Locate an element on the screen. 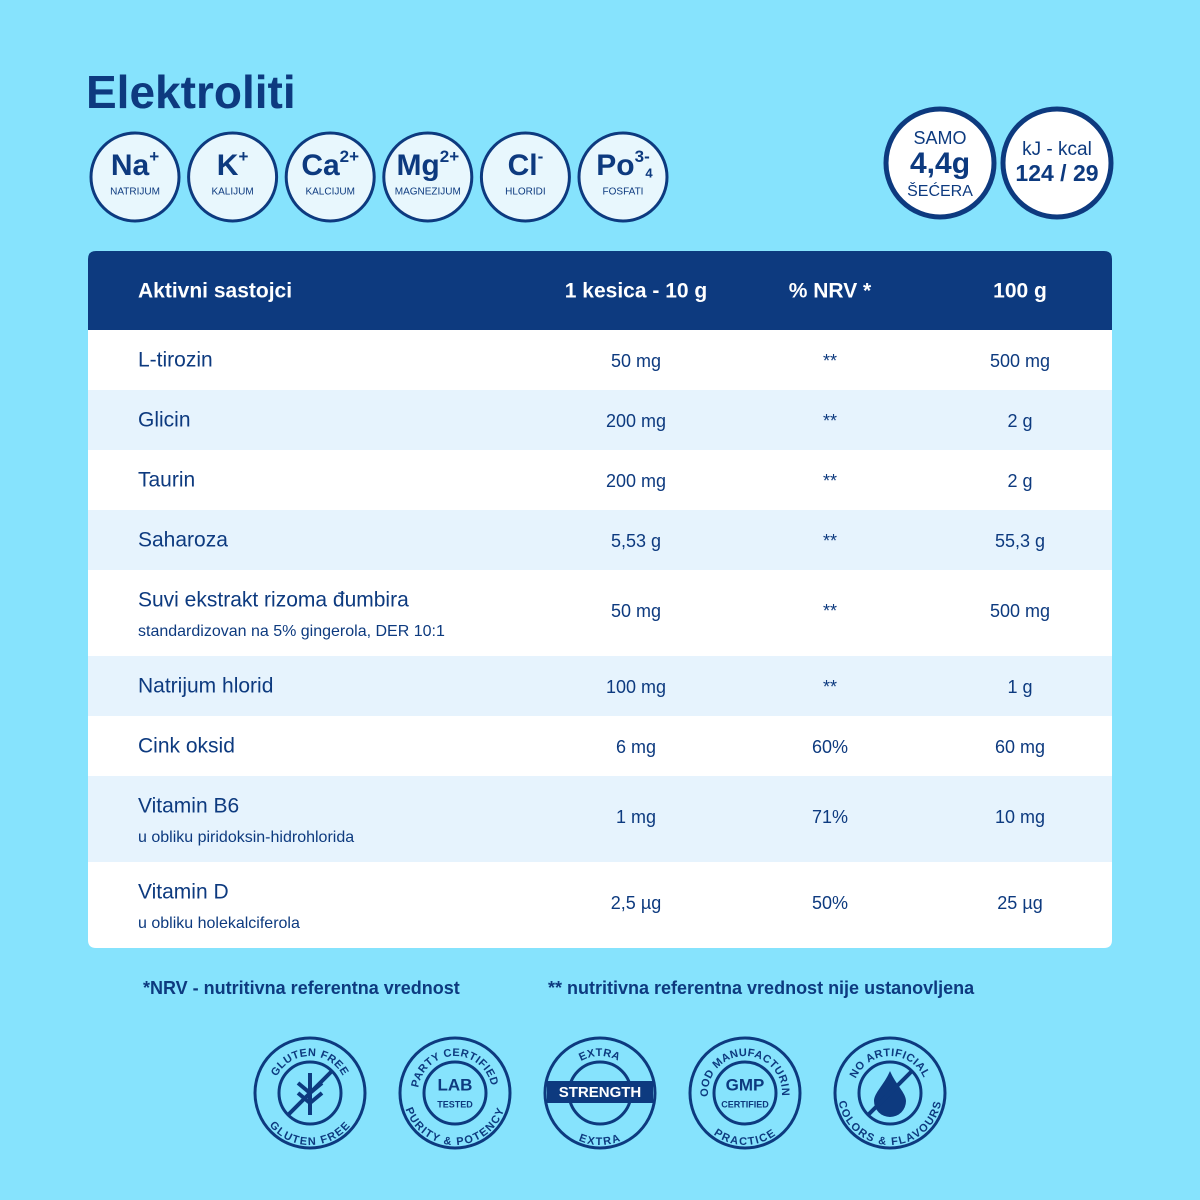 The width and height of the screenshot is (1200, 1200). bottom-path: PURITY & POTENCY is located at coordinates (455, 1127).